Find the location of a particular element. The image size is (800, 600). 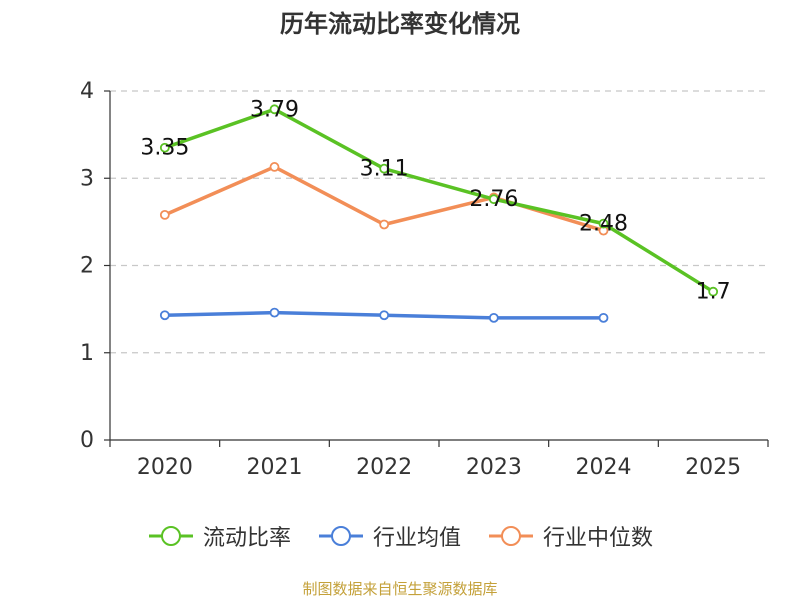

x-tick-label: 2020 is located at coordinates (165, 467).